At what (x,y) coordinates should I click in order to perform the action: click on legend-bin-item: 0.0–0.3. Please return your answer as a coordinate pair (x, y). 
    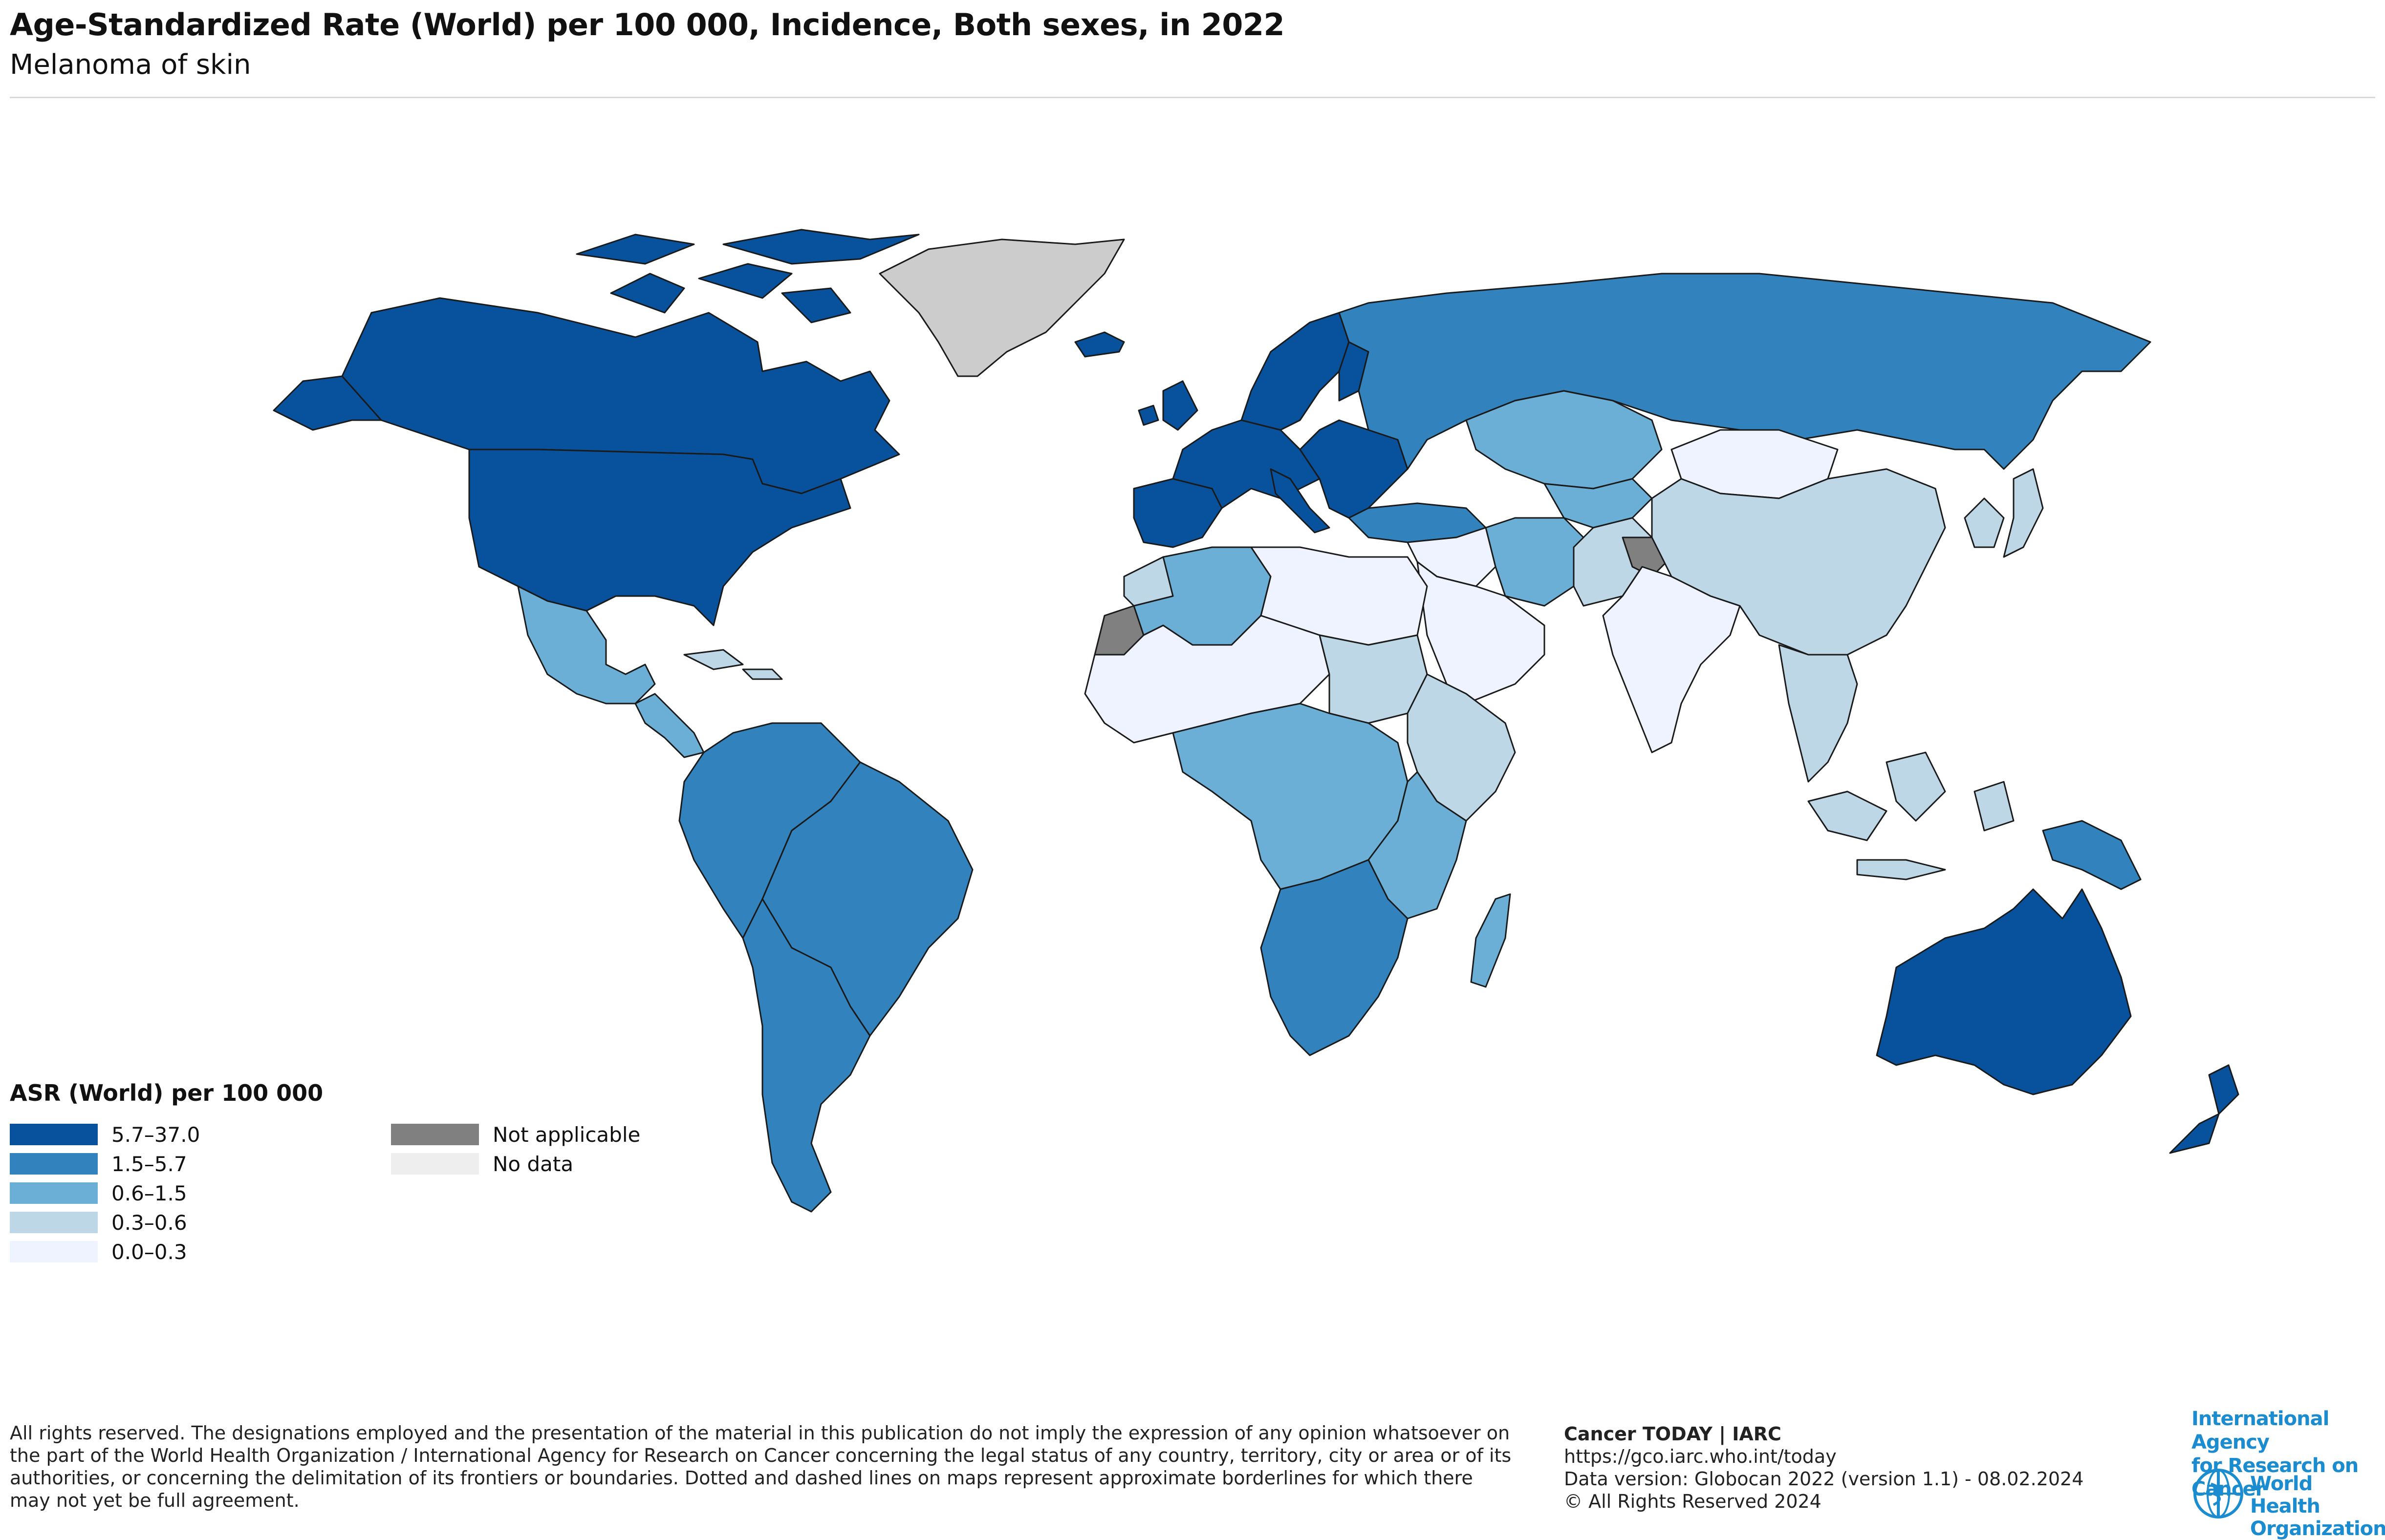
    Looking at the image, I should click on (98, 1252).